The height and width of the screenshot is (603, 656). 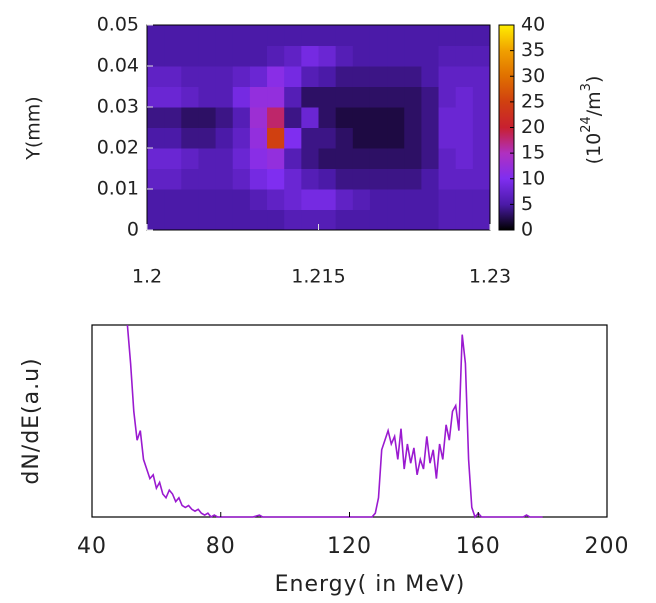 What do you see at coordinates (533, 153) in the screenshot?
I see `colorbar-tick-label: 15` at bounding box center [533, 153].